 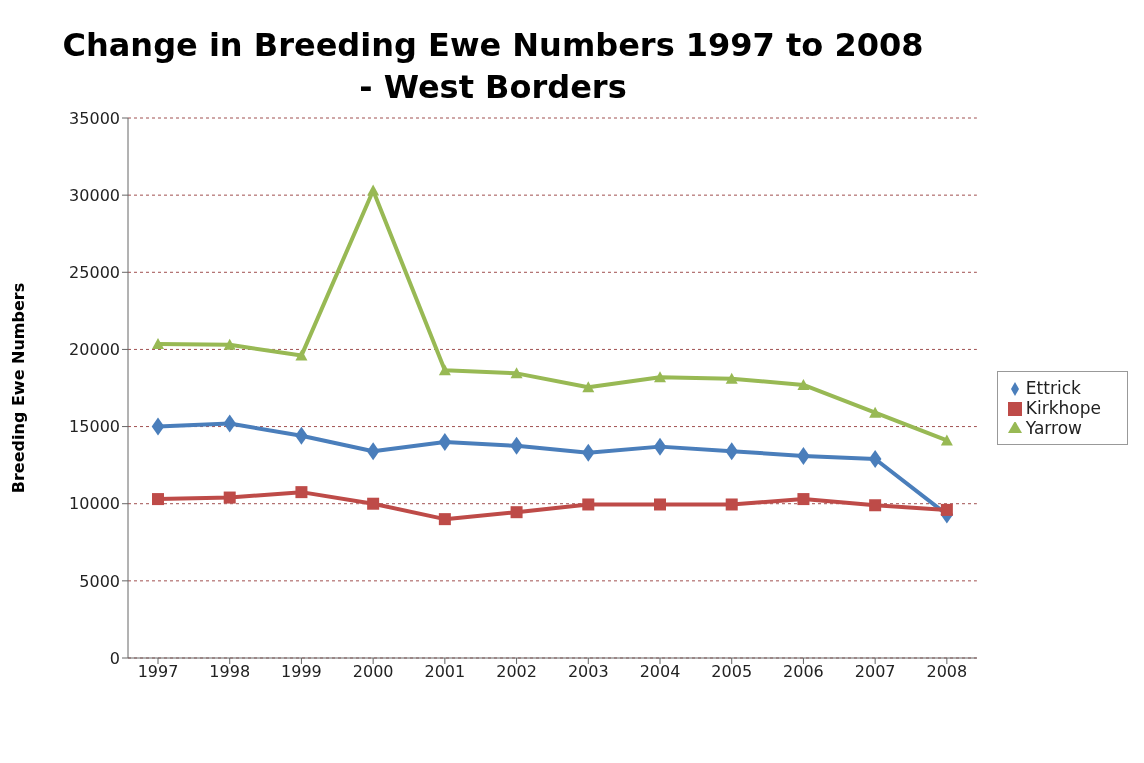 What do you see at coordinates (18, 388) in the screenshot?
I see `y-axis-title: Breeding Ewe Numbers` at bounding box center [18, 388].